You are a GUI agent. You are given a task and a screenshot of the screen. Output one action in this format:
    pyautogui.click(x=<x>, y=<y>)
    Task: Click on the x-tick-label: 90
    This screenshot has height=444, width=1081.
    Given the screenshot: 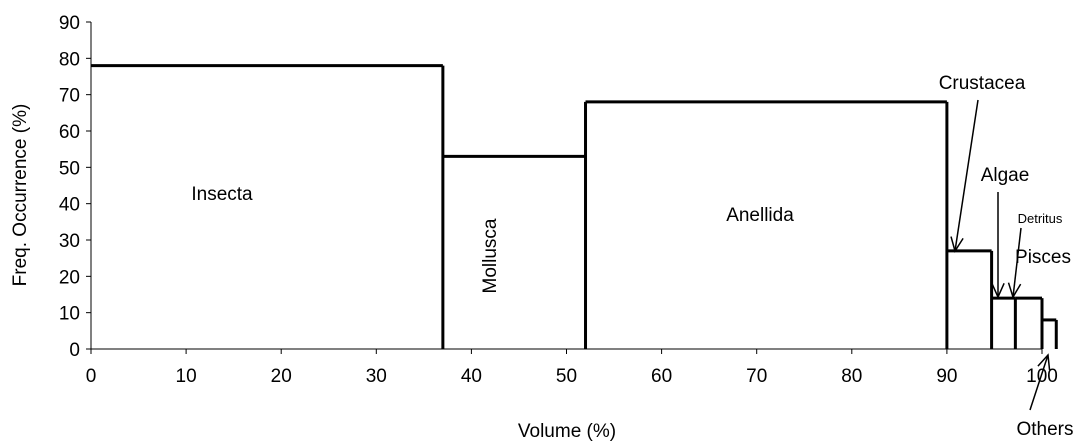 What is the action you would take?
    pyautogui.click(x=946, y=376)
    